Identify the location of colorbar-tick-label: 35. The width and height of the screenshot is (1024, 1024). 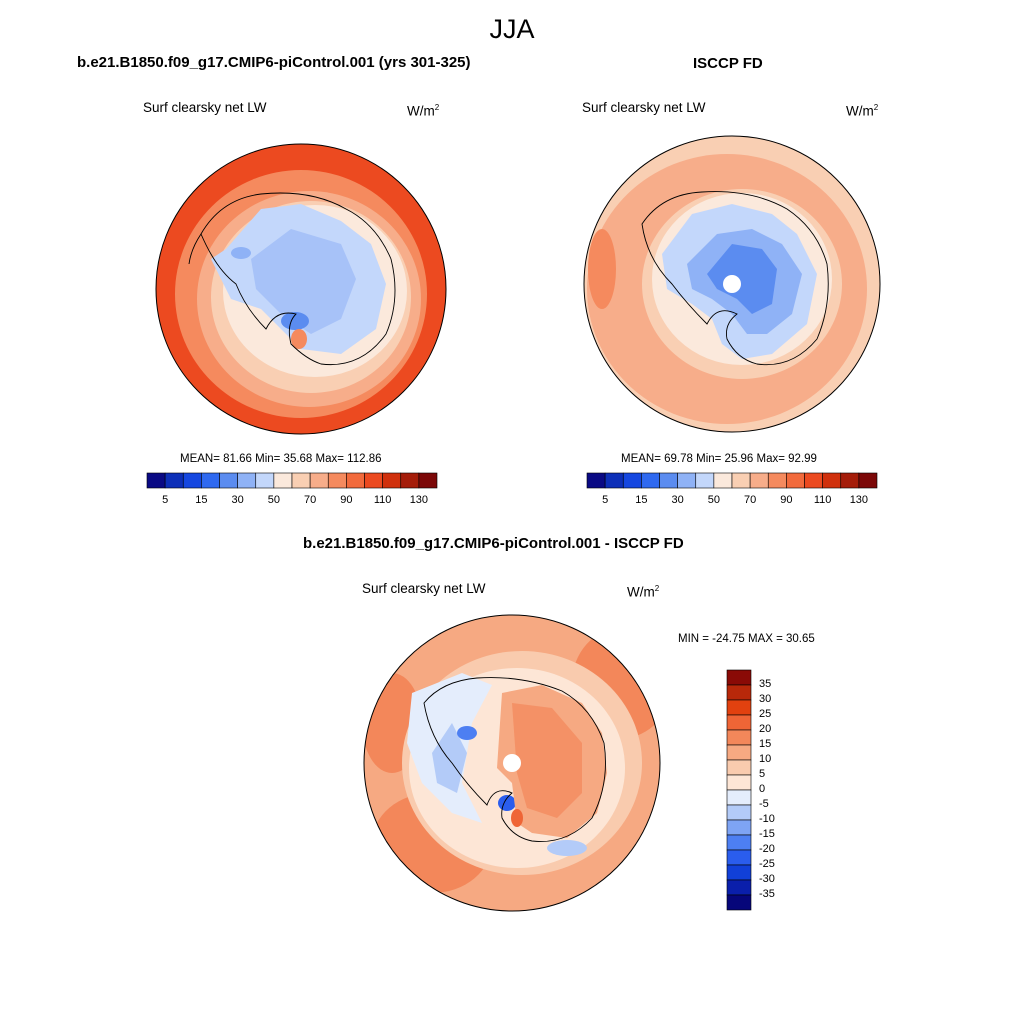
(765, 684).